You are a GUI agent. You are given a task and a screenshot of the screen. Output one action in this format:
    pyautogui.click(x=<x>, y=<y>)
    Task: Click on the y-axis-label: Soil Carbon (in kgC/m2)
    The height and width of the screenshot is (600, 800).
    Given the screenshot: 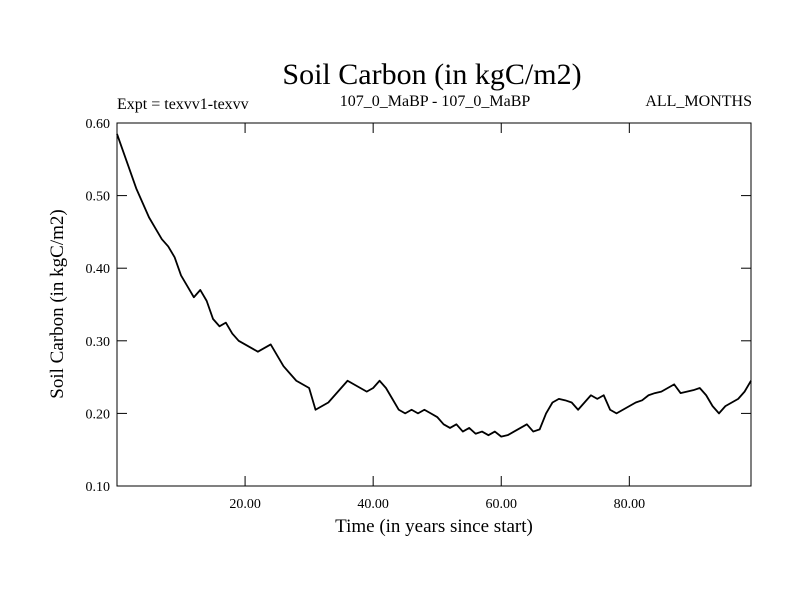 What is the action you would take?
    pyautogui.click(x=57, y=303)
    